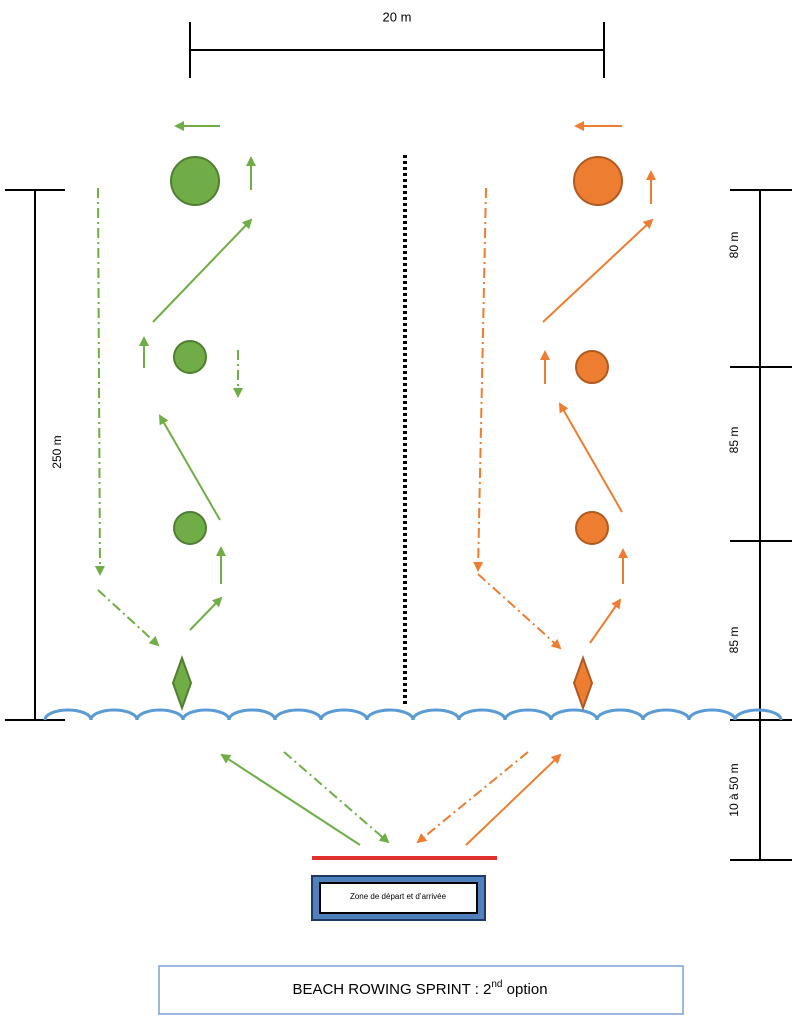 The height and width of the screenshot is (1024, 812). Describe the element at coordinates (597, 433) in the screenshot. I see `orange-buoys` at that location.